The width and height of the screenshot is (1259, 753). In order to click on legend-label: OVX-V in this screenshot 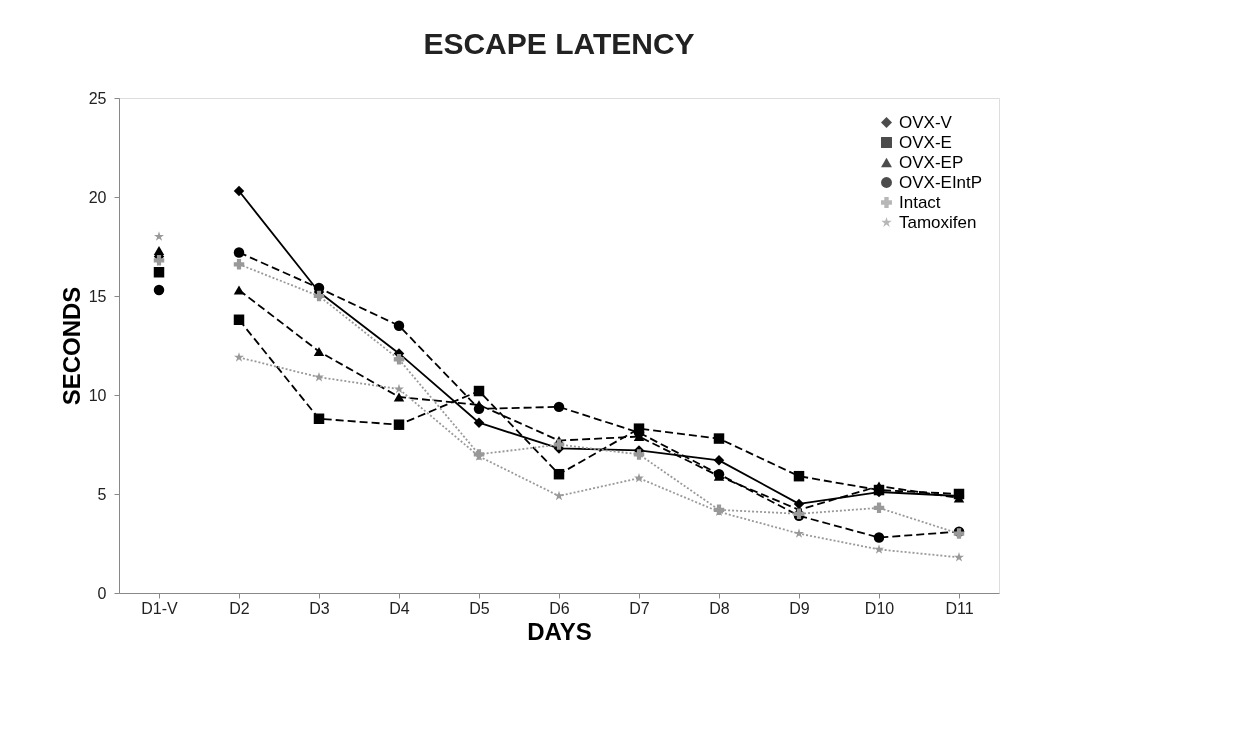, I will do `click(926, 122)`.